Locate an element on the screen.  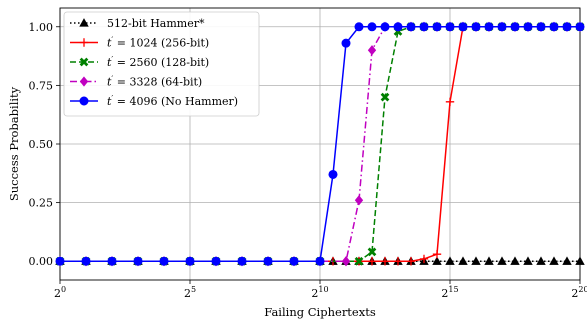
x-tick-exponent: 20 is located at coordinates (582, 289).